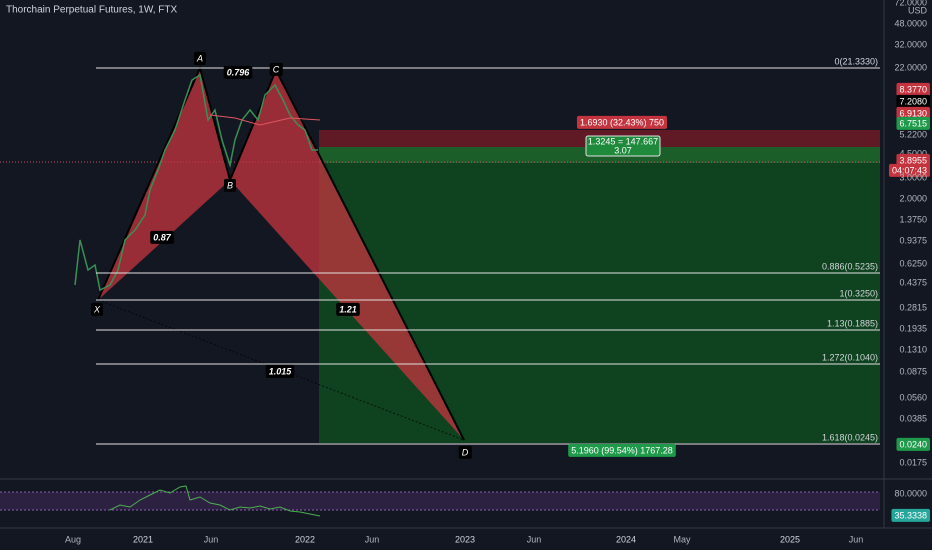  Describe the element at coordinates (913, 198) in the screenshot. I see `price-label: 2.0000` at that location.